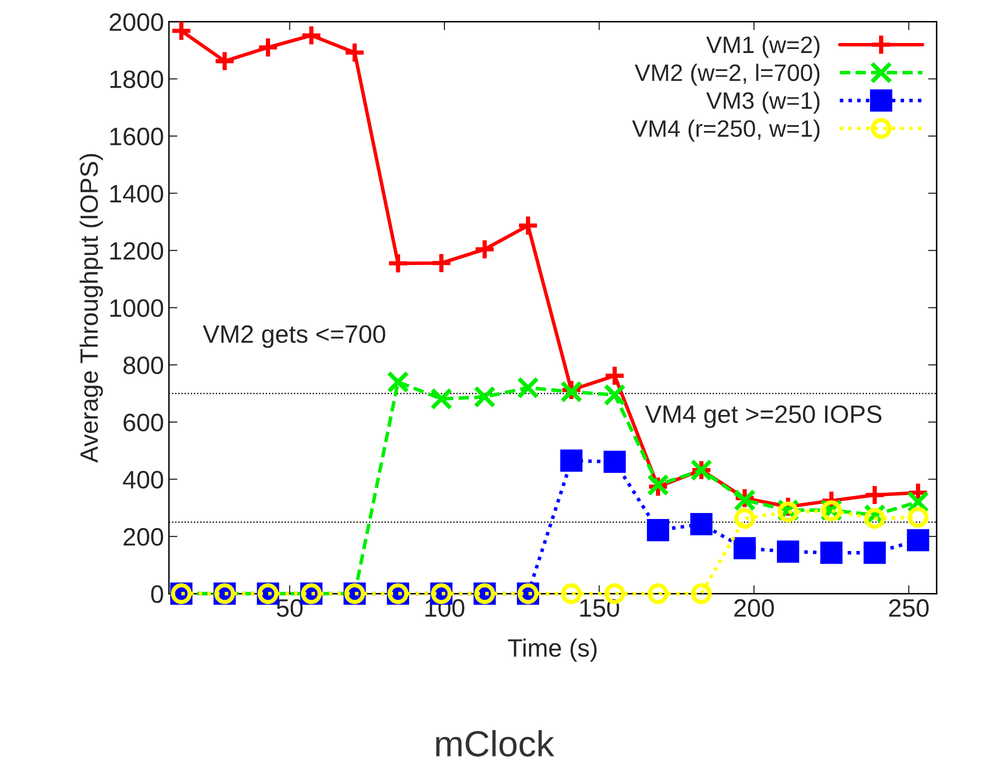 The width and height of the screenshot is (988, 774). What do you see at coordinates (909, 608) in the screenshot?
I see `x-tick-label: 250` at bounding box center [909, 608].